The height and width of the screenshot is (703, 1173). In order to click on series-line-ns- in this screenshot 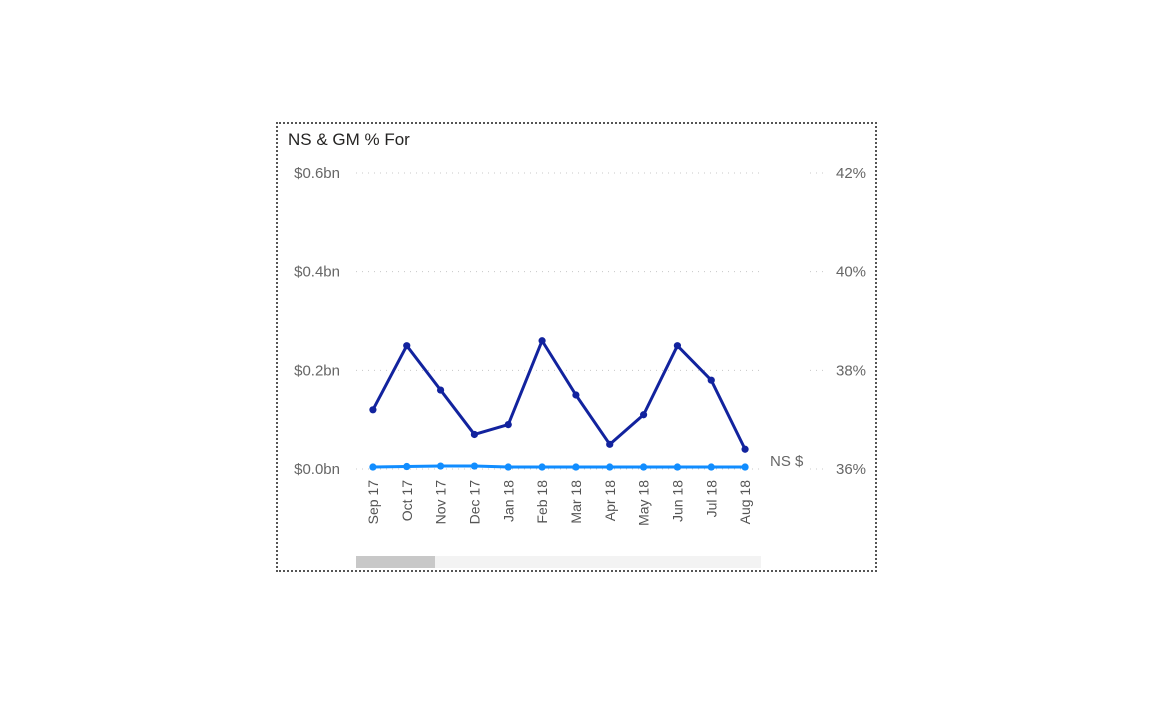, I will do `click(559, 466)`.